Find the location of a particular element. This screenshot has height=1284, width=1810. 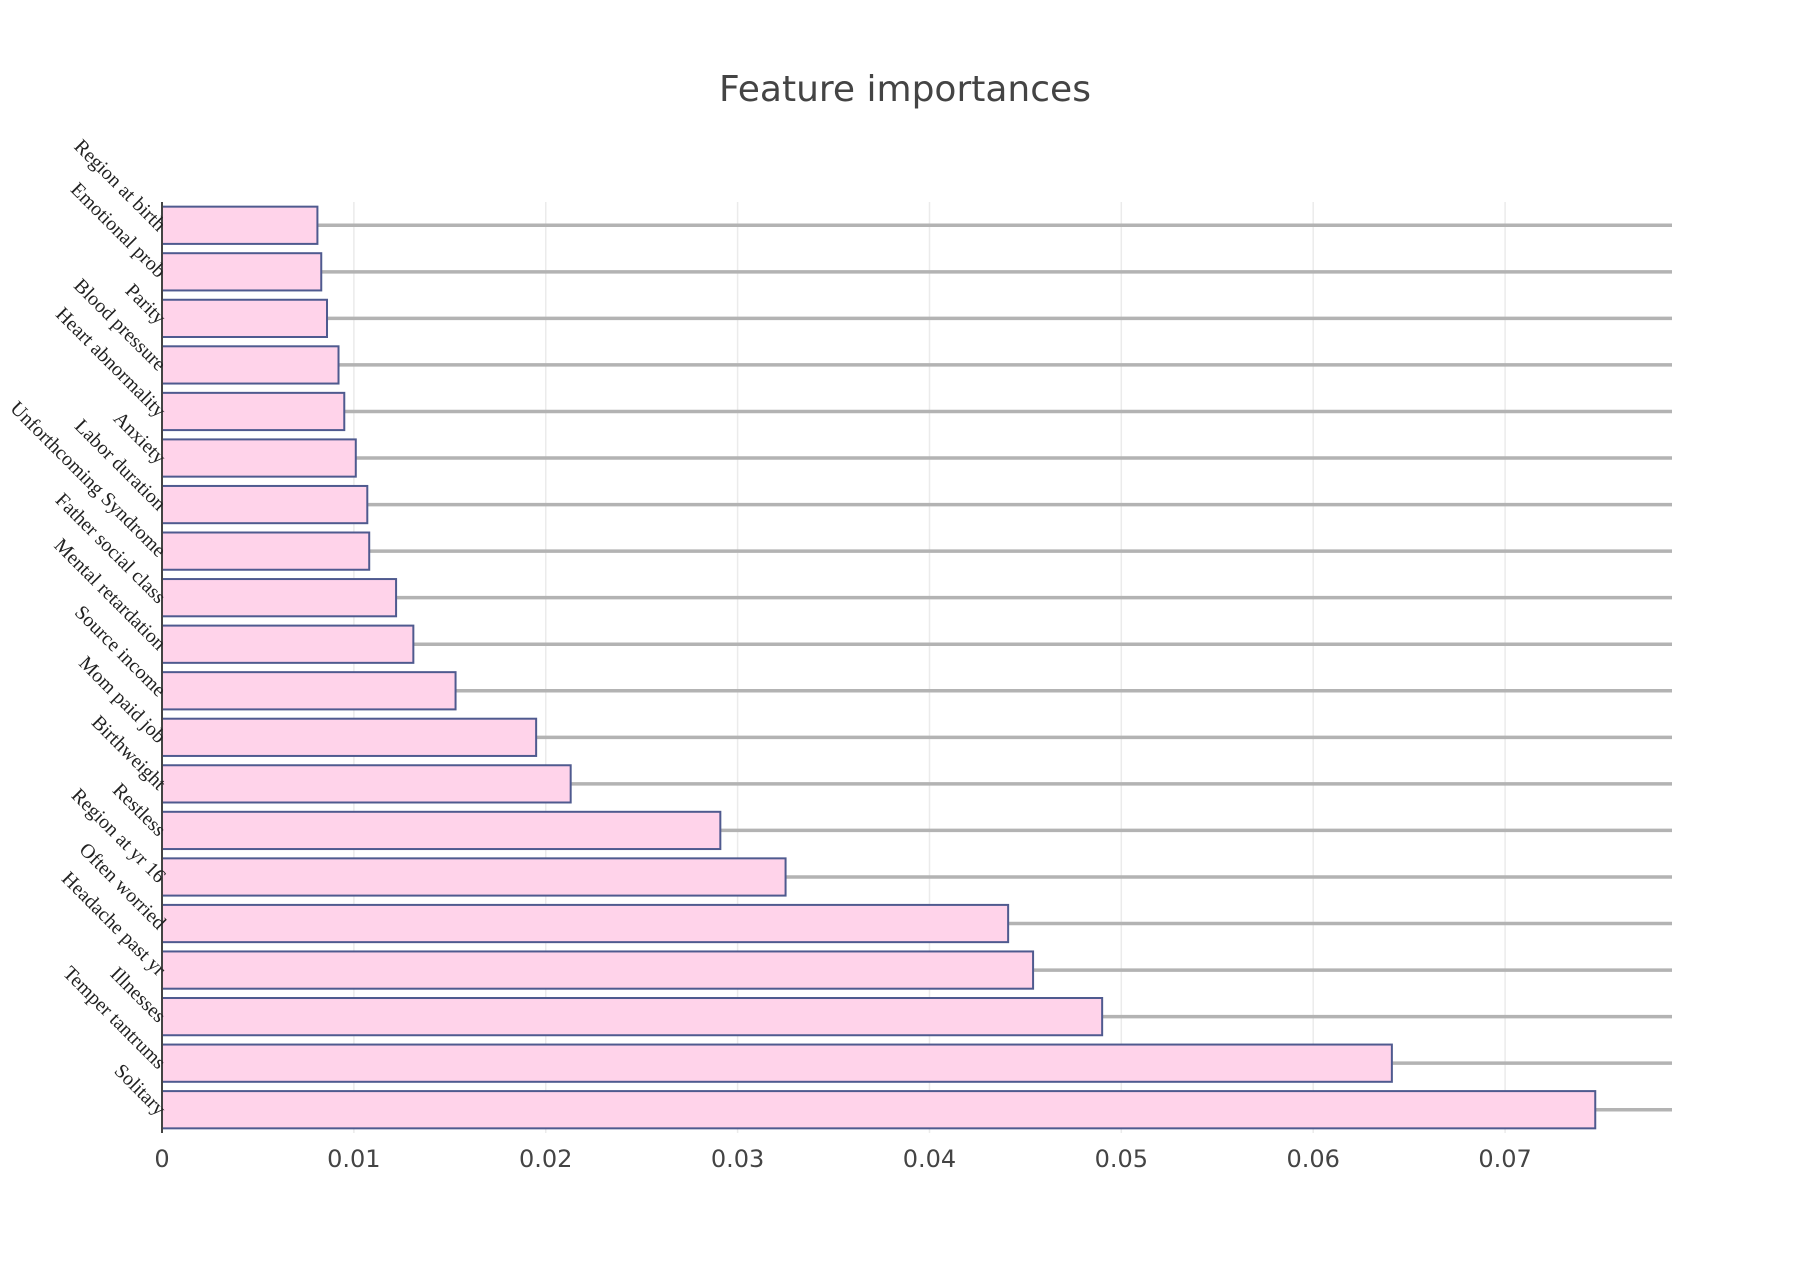

x-tick-label: 0.02 is located at coordinates (545, 1159).